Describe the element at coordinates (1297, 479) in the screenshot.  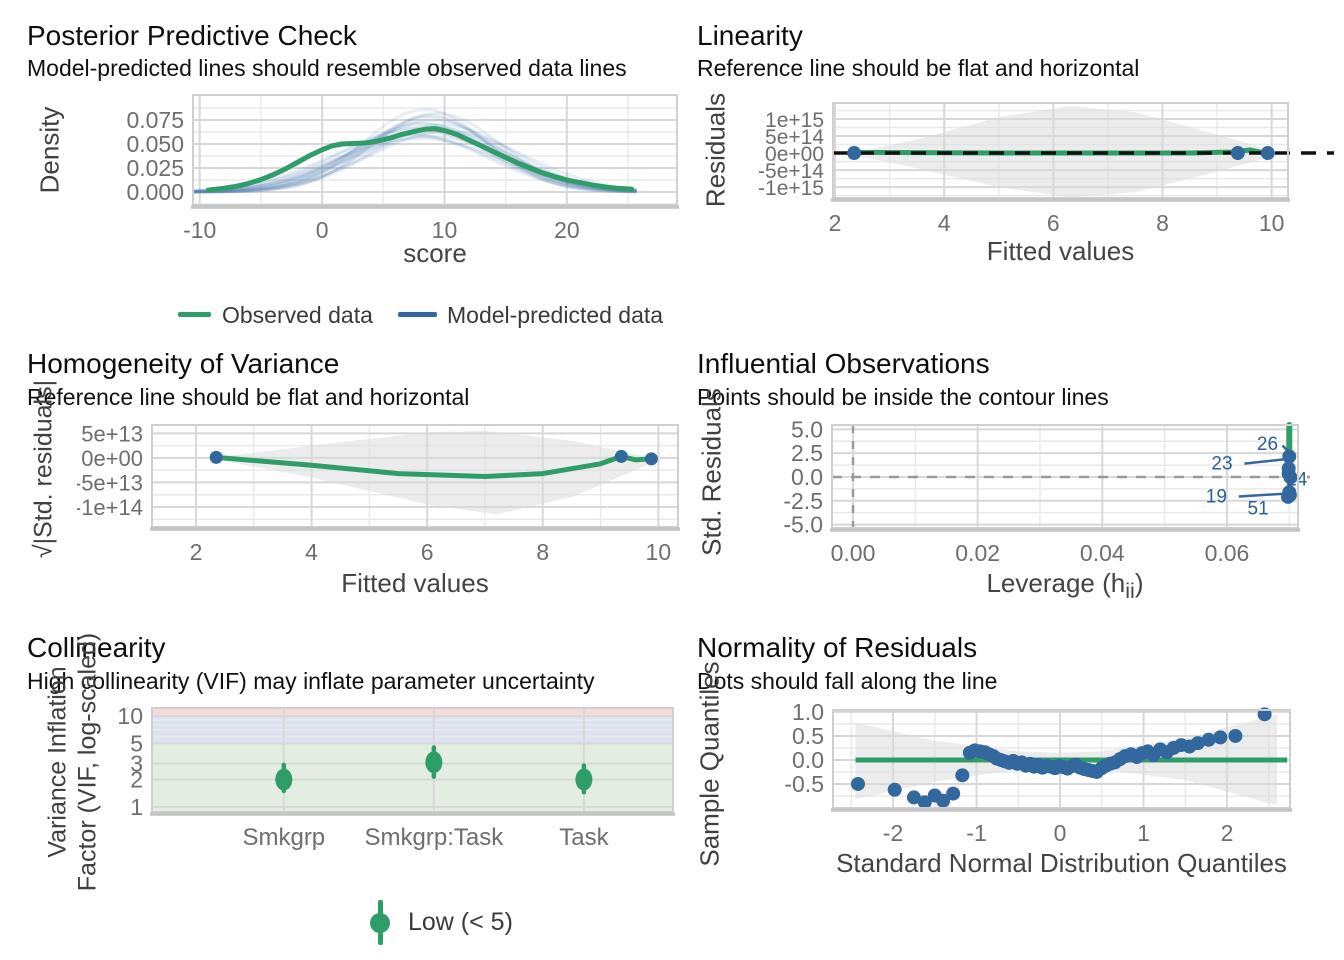
I see `svg-text: 24` at that location.